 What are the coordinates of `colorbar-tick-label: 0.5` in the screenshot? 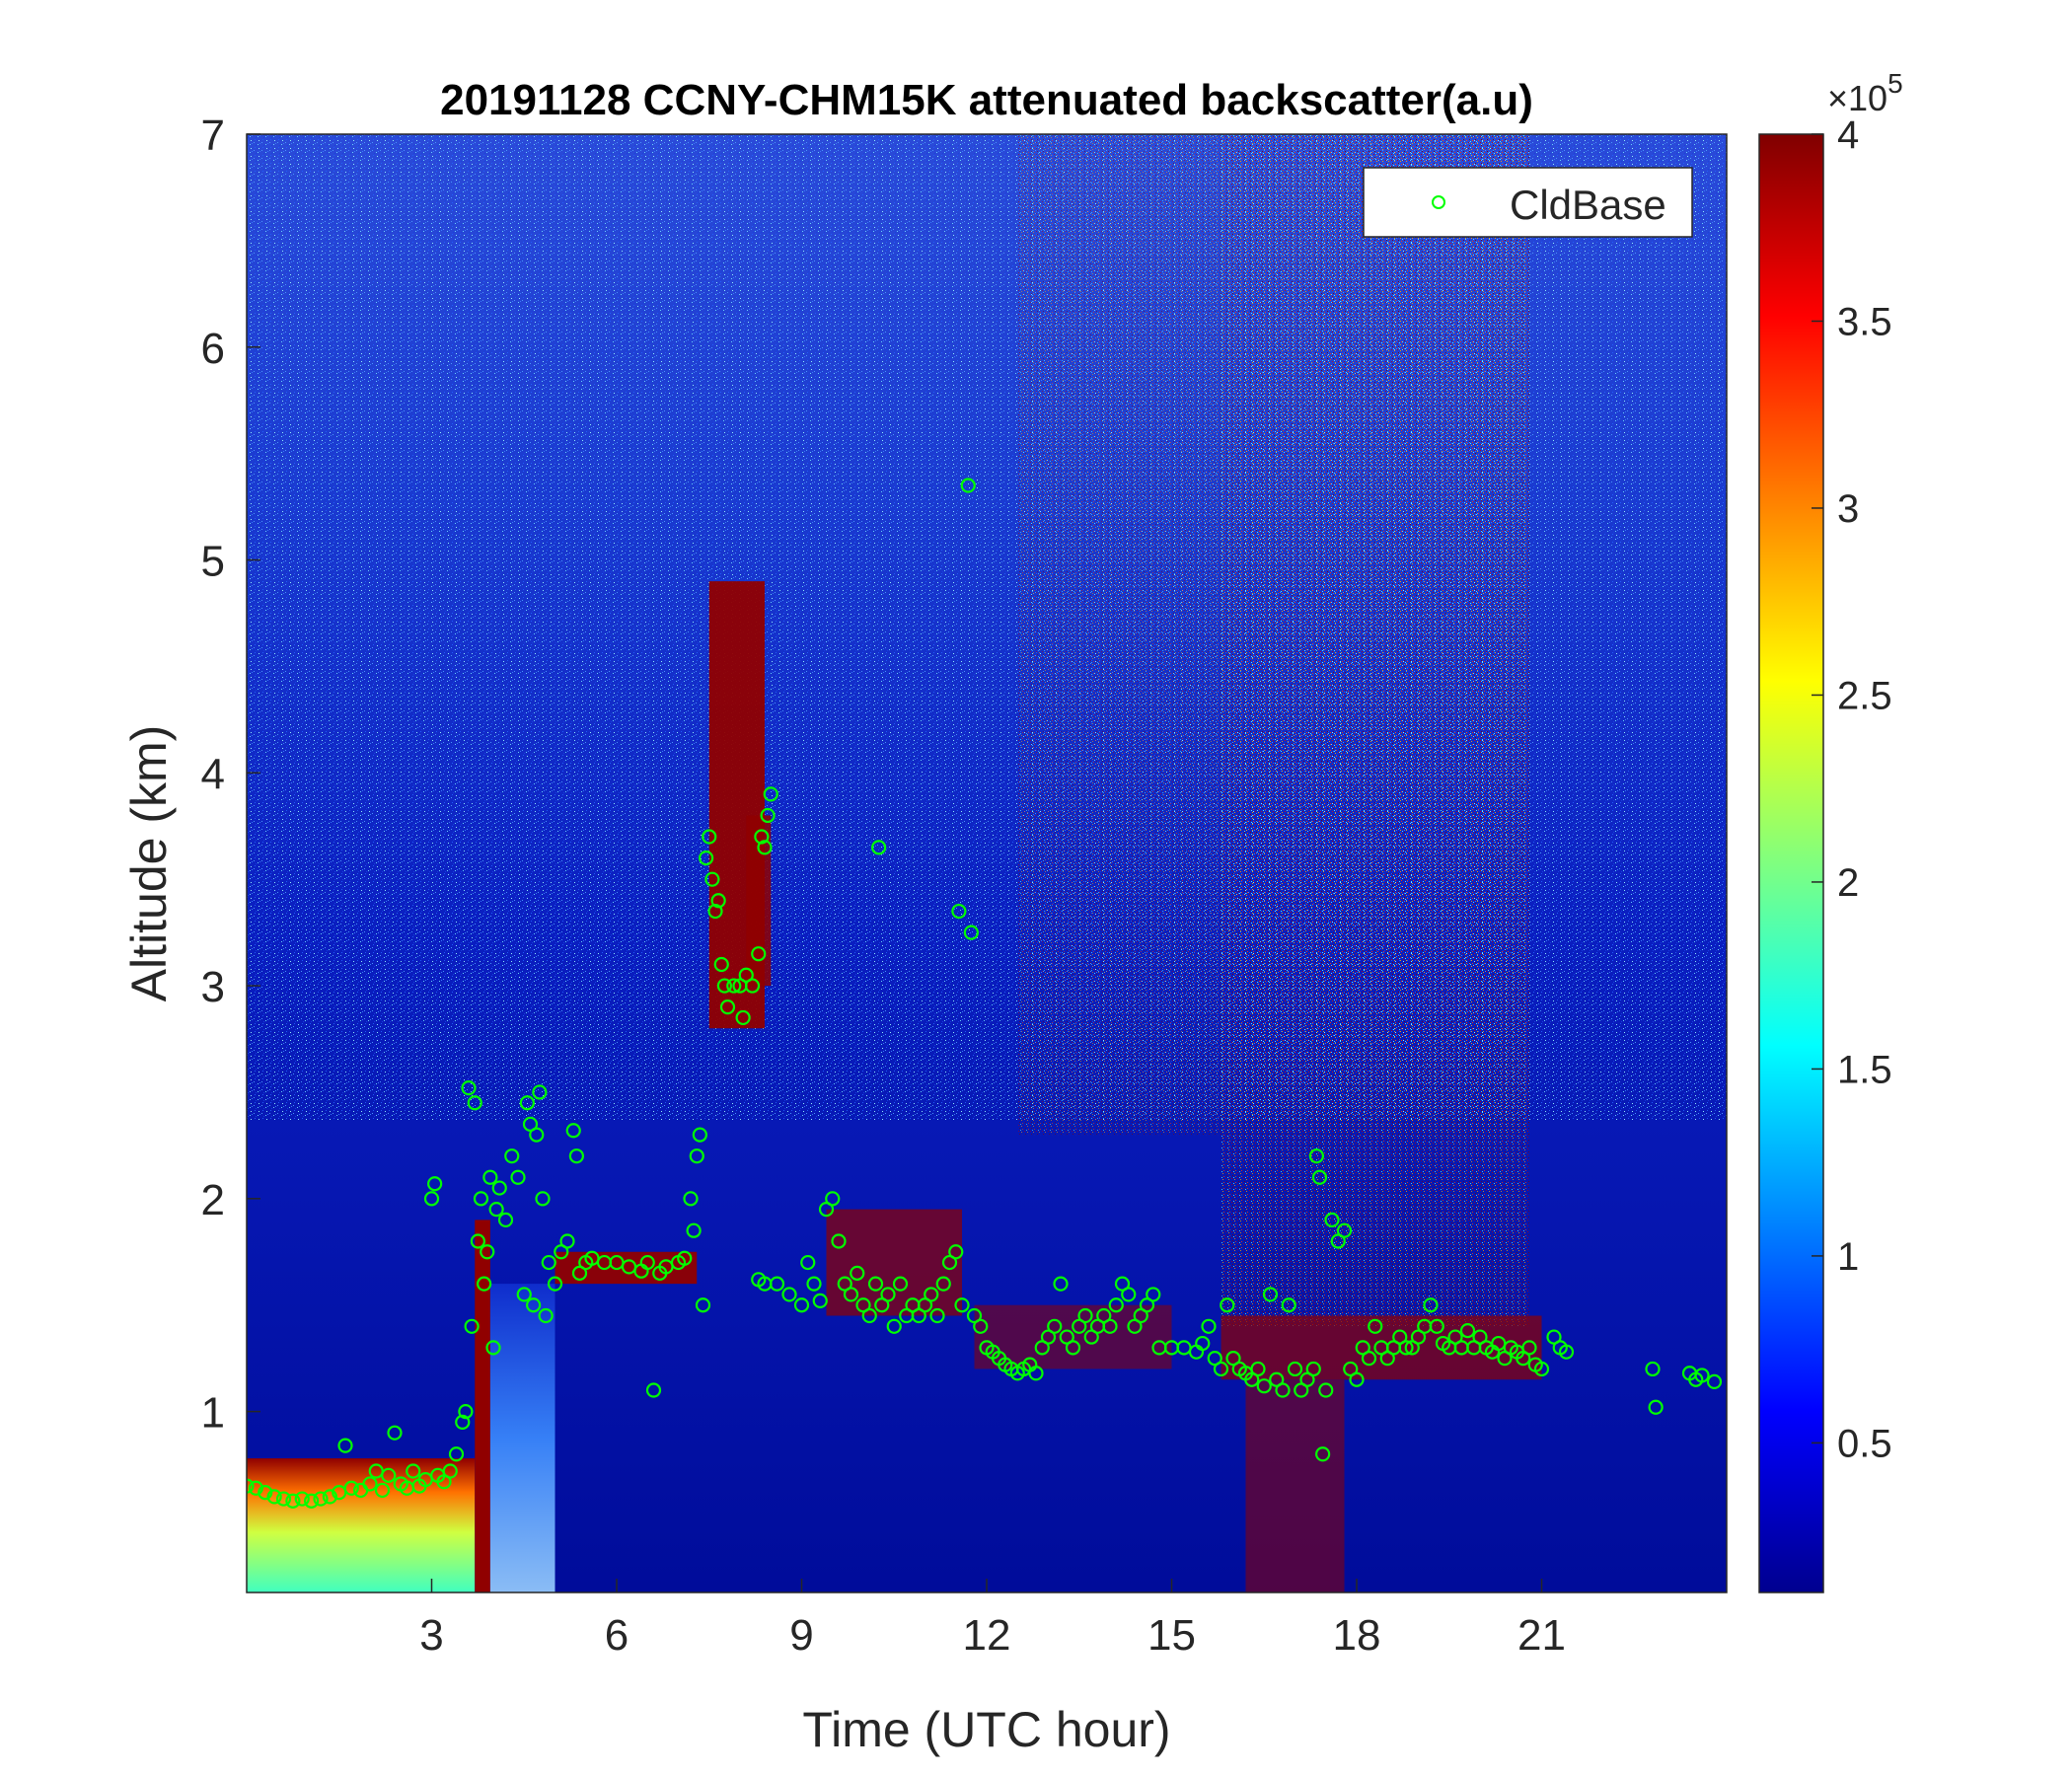 It's located at (1865, 1444).